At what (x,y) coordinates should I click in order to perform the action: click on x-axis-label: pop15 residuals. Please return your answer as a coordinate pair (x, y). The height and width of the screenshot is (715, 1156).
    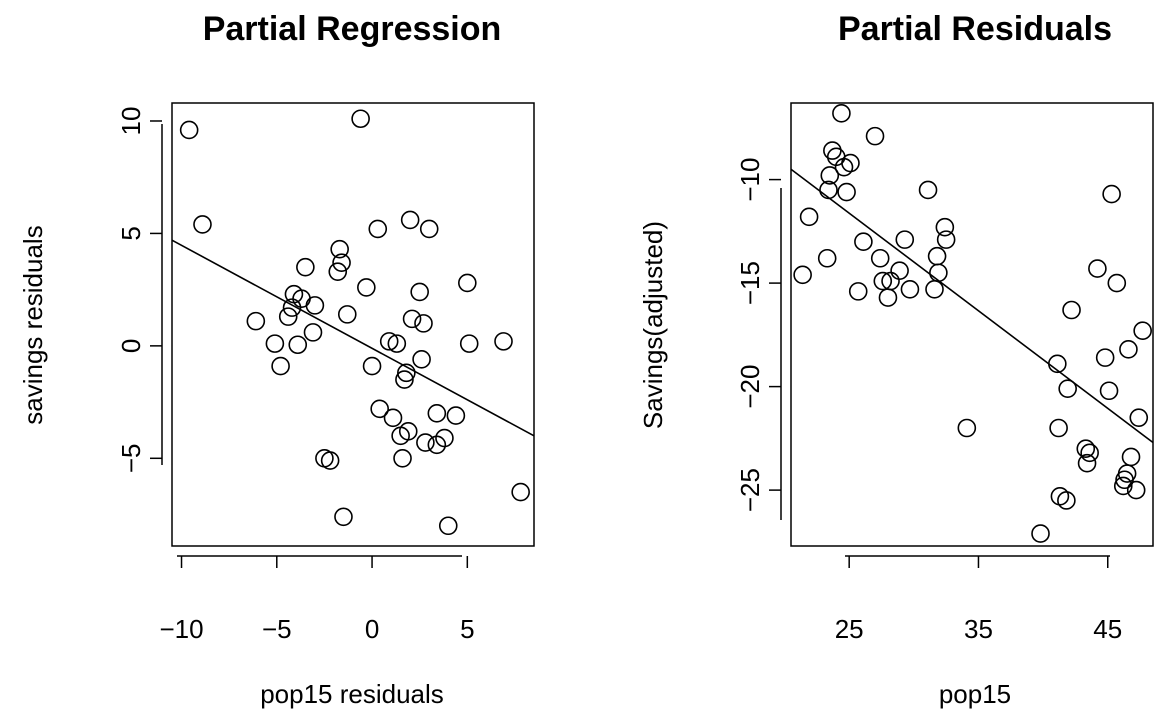
    Looking at the image, I should click on (352, 694).